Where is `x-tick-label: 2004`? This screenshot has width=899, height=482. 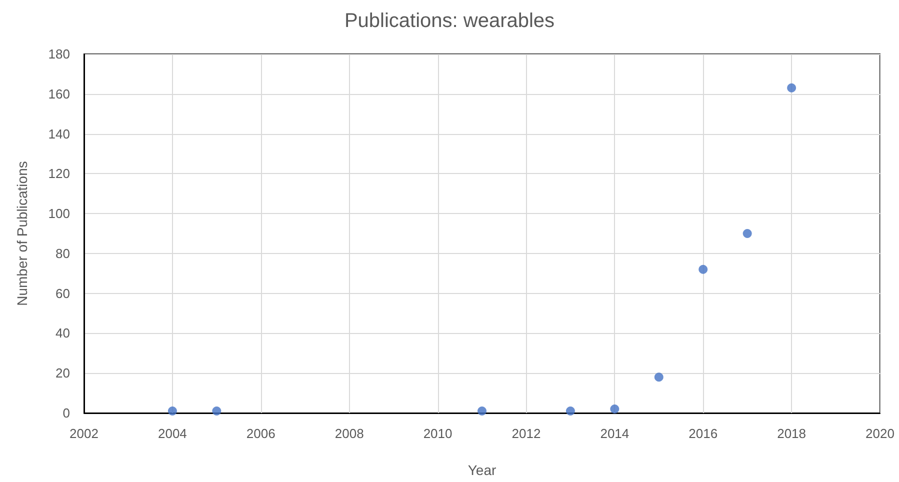 x-tick-label: 2004 is located at coordinates (172, 433).